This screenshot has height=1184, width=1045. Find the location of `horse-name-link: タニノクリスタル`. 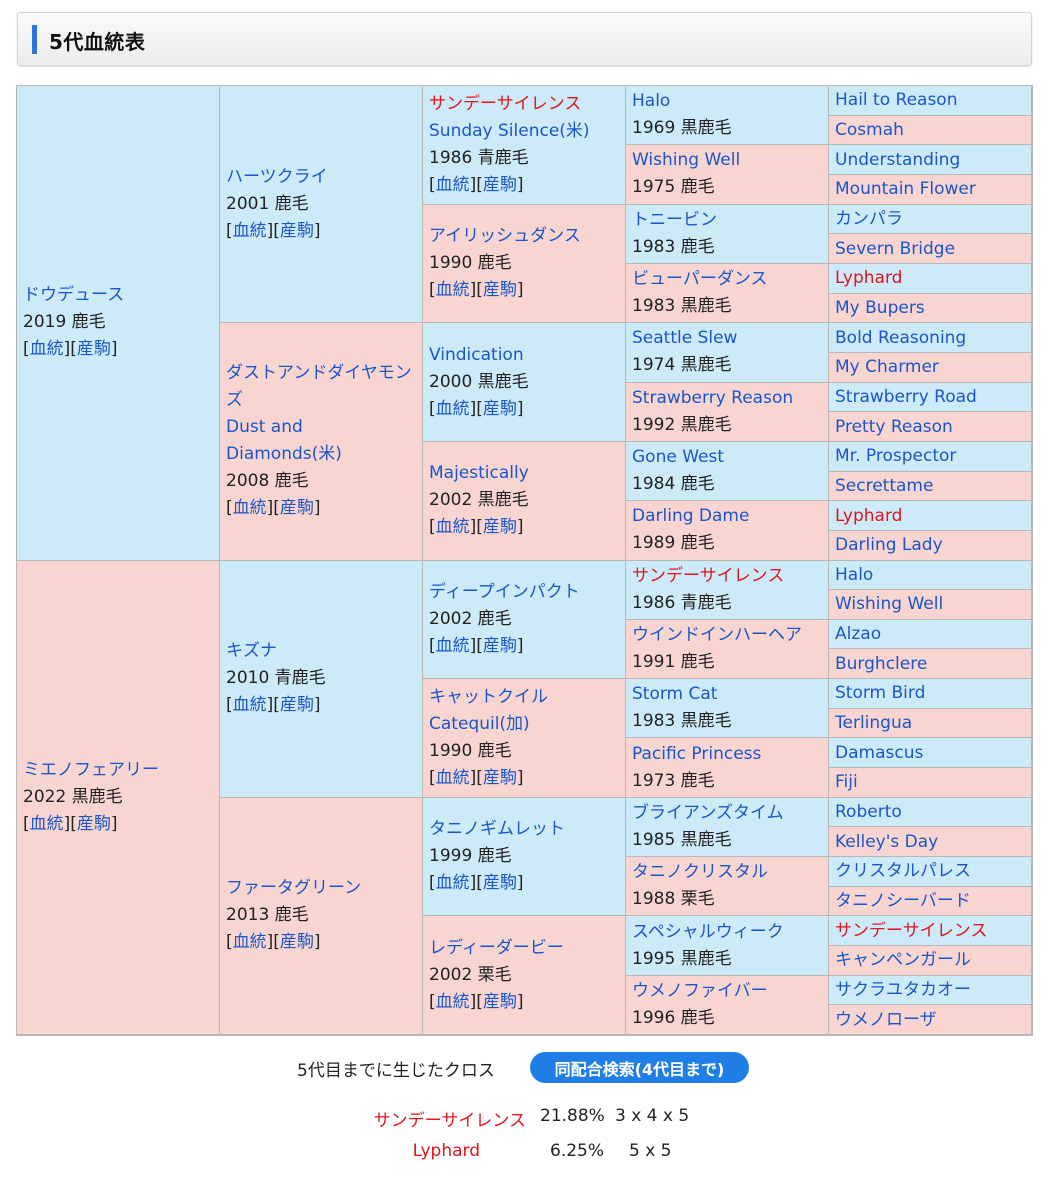

horse-name-link: タニノクリスタル is located at coordinates (700, 872).